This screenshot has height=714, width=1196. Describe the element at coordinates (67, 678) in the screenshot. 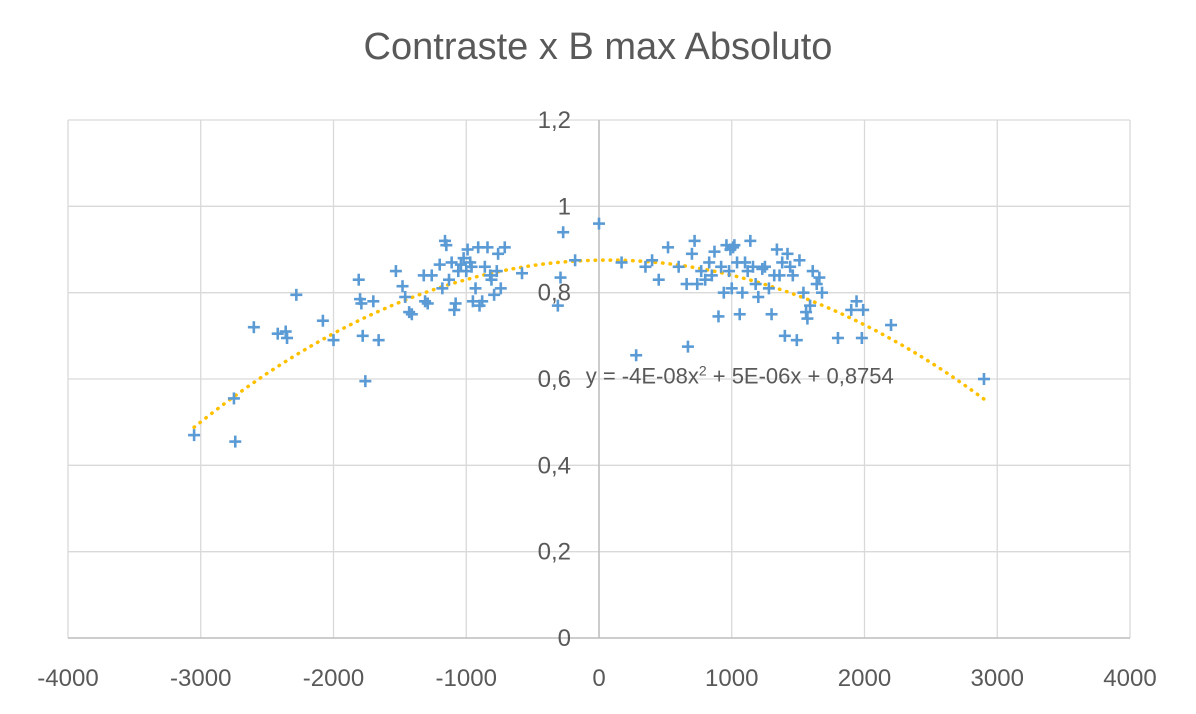

I see `x-tick-label: -4000` at that location.